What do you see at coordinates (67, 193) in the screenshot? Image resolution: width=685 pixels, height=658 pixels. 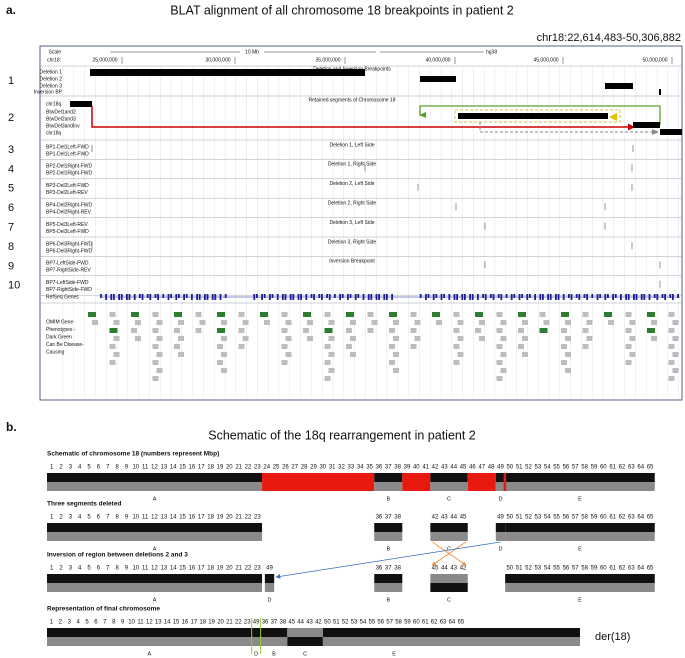 I see `track-label: BP3-Del2Left-REV` at bounding box center [67, 193].